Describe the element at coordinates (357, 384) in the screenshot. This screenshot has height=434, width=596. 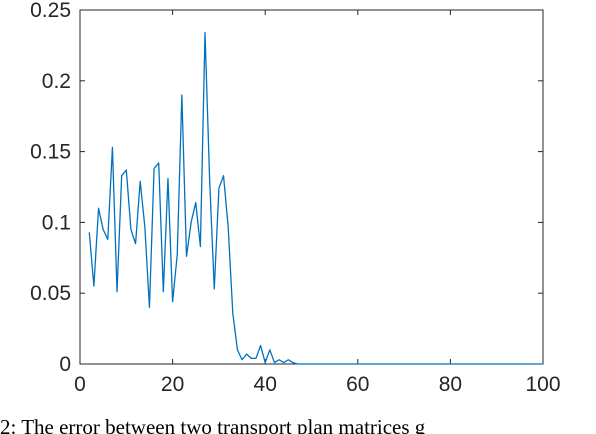
I see `x-tick-label: 60` at that location.